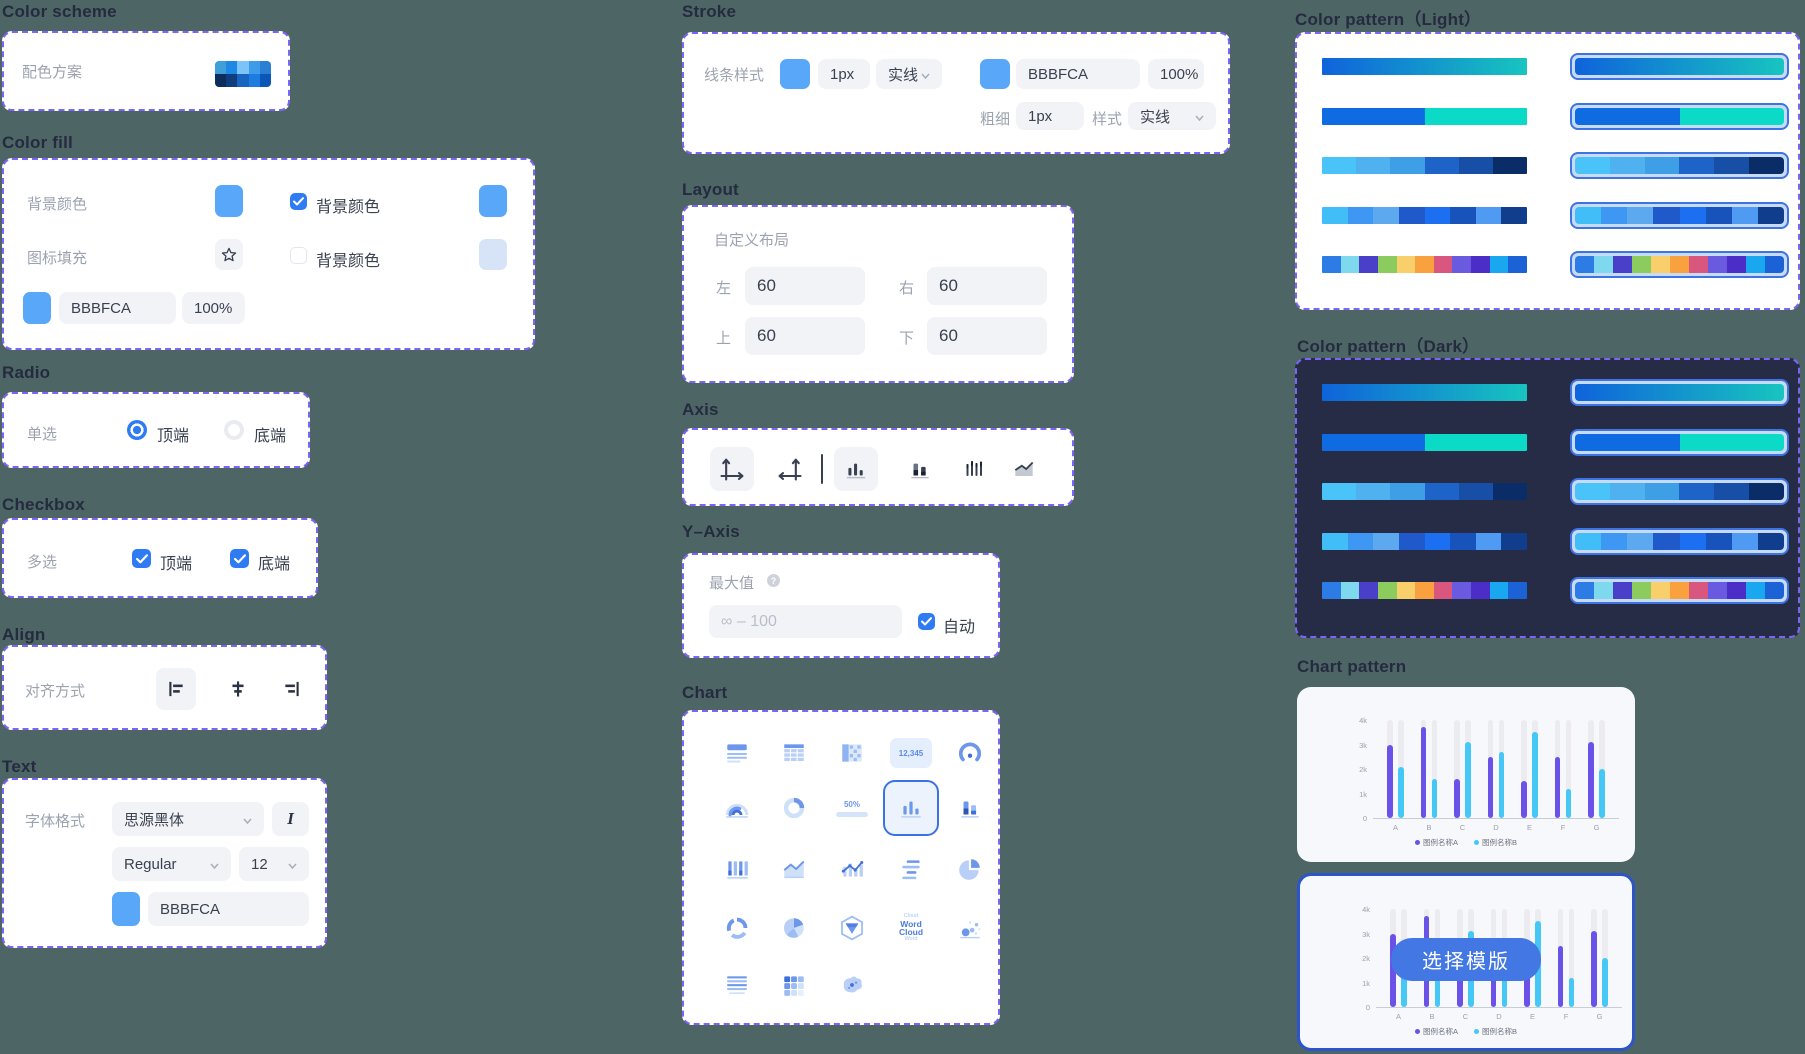 The width and height of the screenshot is (1805, 1054). Describe the element at coordinates (852, 985) in the screenshot. I see `china-map-icon` at that location.